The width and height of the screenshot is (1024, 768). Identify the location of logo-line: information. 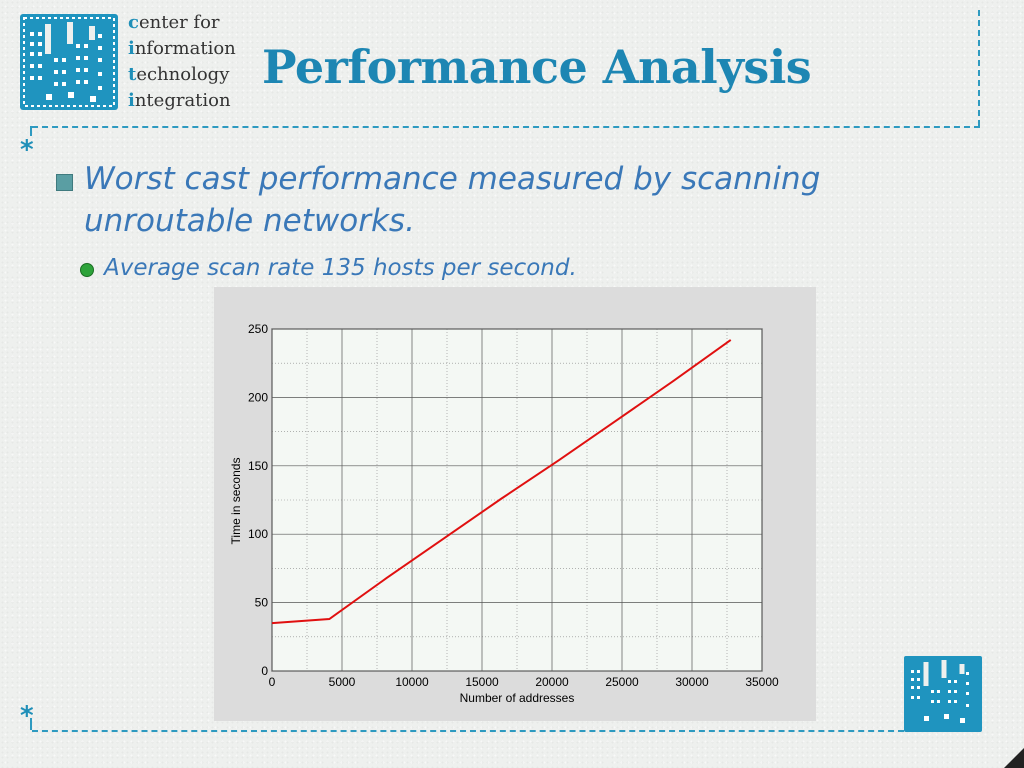
(182, 48).